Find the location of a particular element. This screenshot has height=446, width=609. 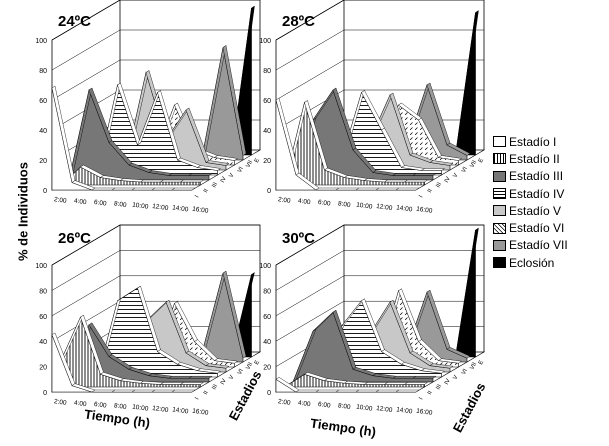

legend-item-estadio-v: Estadío V is located at coordinates (548, 210).